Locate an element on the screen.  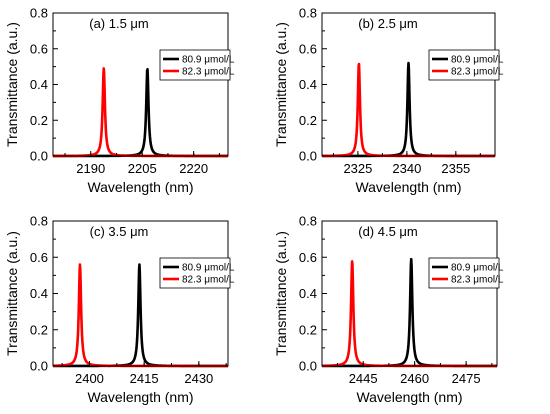
x-tick-label: 2475 is located at coordinates (466, 378).